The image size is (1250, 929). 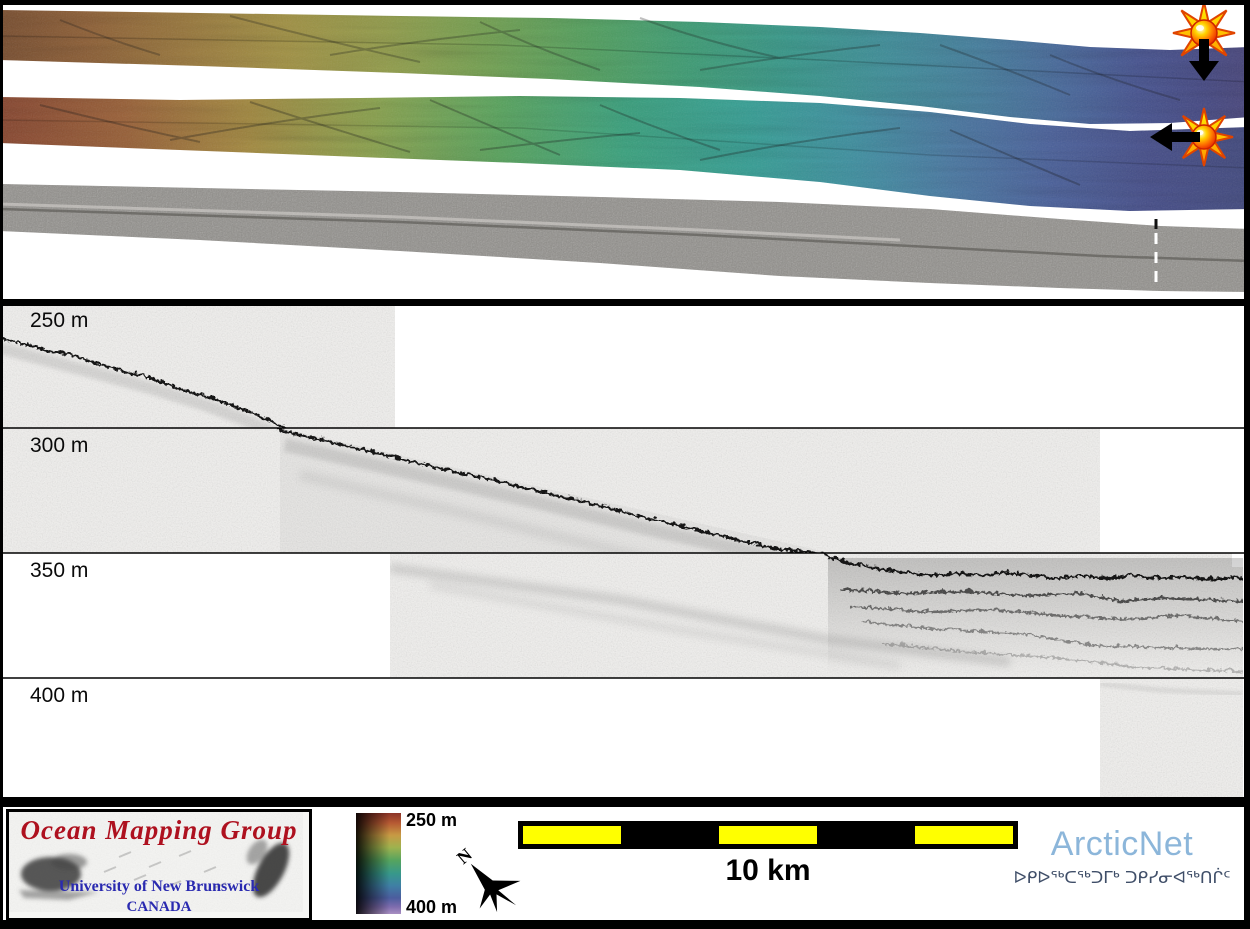 What do you see at coordinates (768, 870) in the screenshot?
I see `scale-bar-label: 10 km` at bounding box center [768, 870].